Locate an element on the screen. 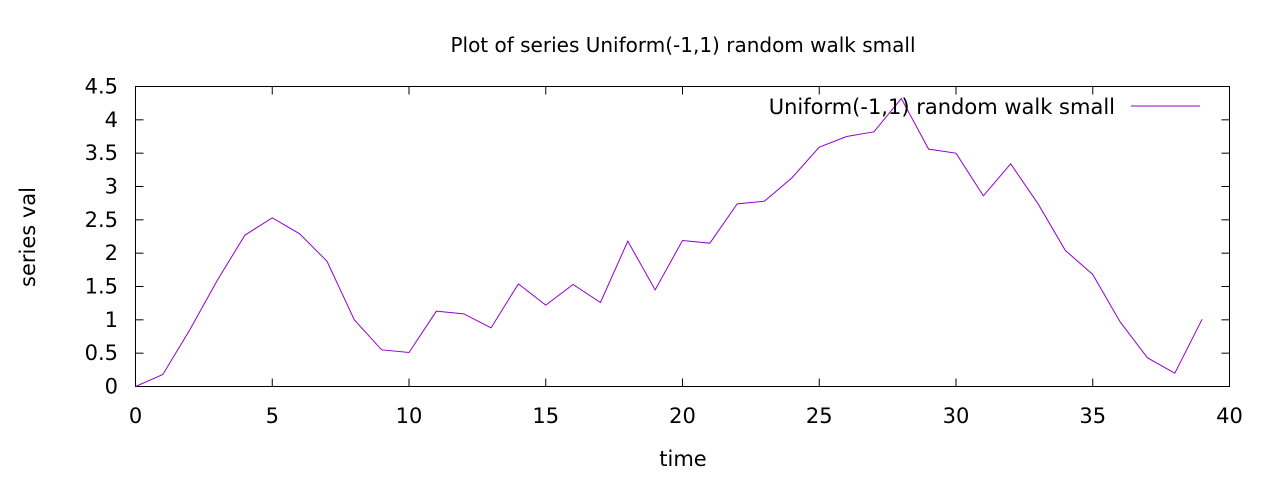  y-tick-label: 3.5 is located at coordinates (101, 153).